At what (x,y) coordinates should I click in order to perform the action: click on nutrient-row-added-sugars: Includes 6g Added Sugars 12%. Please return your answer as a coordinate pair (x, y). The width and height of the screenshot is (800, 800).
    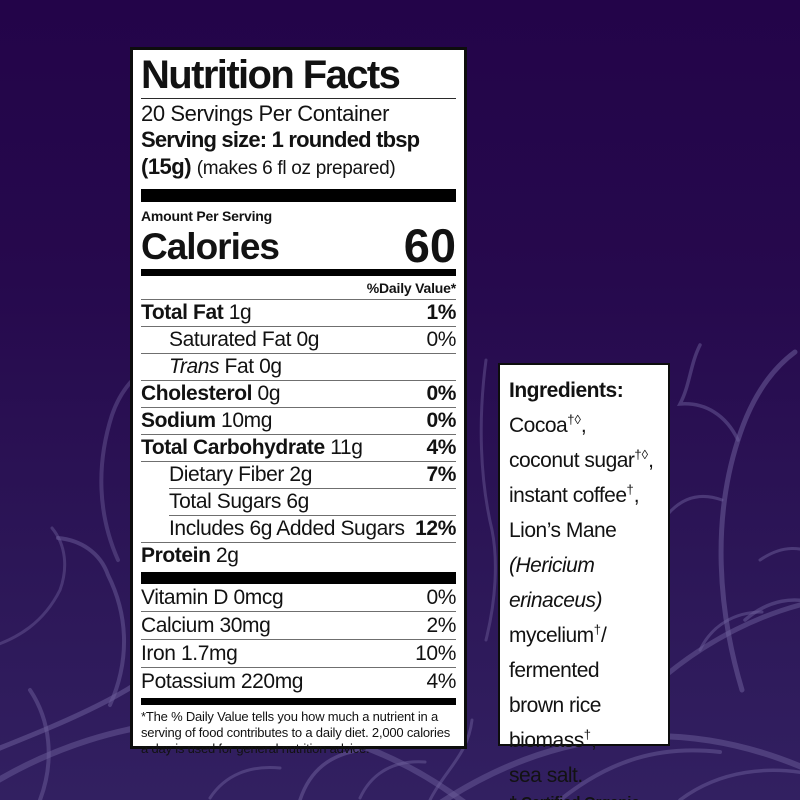
    Looking at the image, I should click on (312, 528).